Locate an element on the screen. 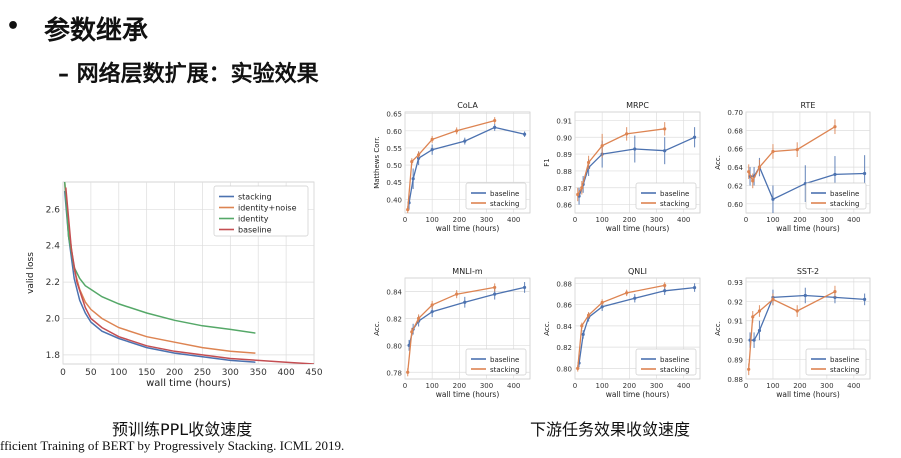  y-tick-label: 0.40 is located at coordinates (394, 200).